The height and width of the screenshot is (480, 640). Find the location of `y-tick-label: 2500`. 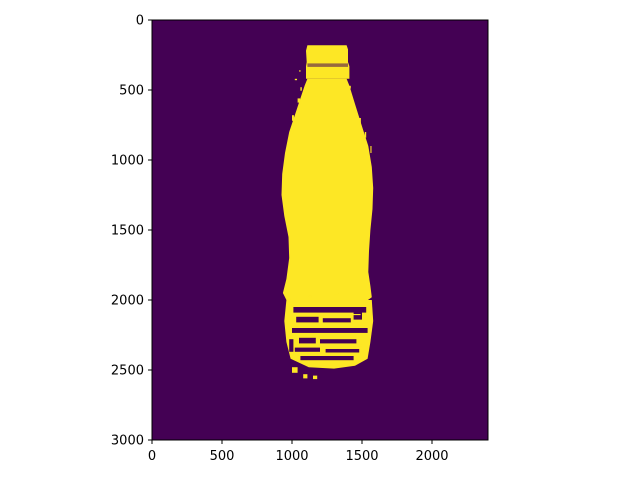

y-tick-label: 2500 is located at coordinates (127, 371).